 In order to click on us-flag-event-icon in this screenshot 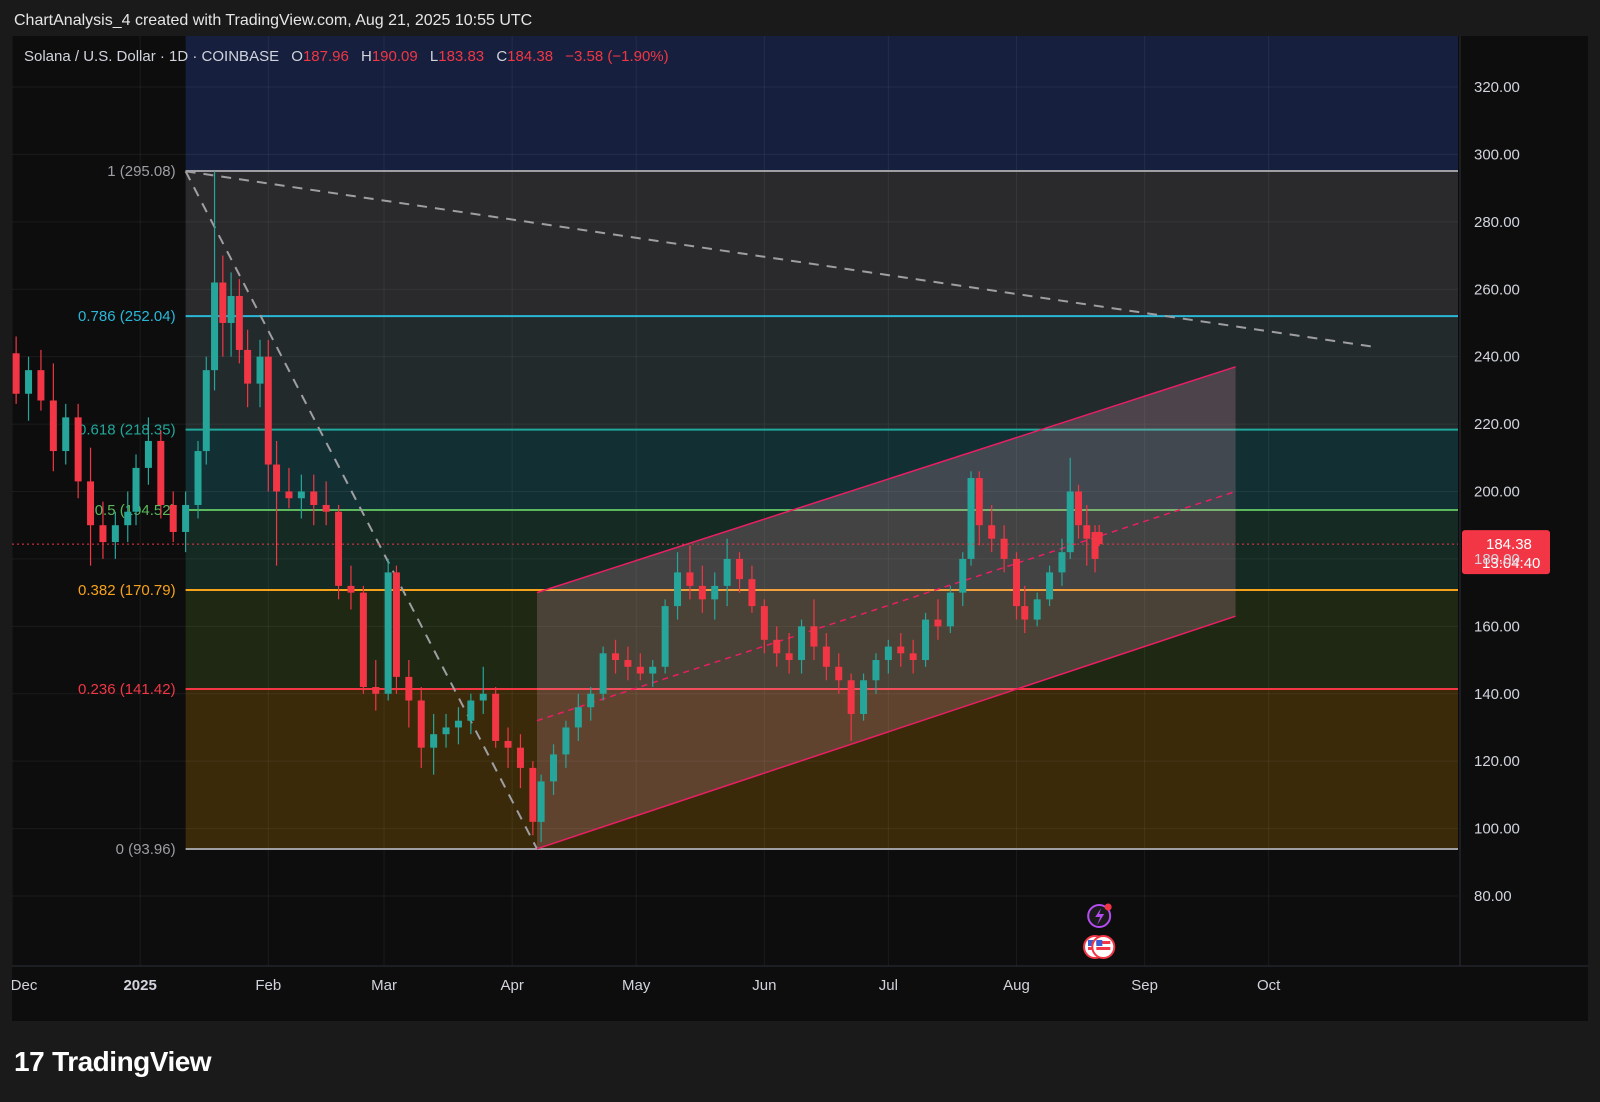, I will do `click(1103, 947)`.